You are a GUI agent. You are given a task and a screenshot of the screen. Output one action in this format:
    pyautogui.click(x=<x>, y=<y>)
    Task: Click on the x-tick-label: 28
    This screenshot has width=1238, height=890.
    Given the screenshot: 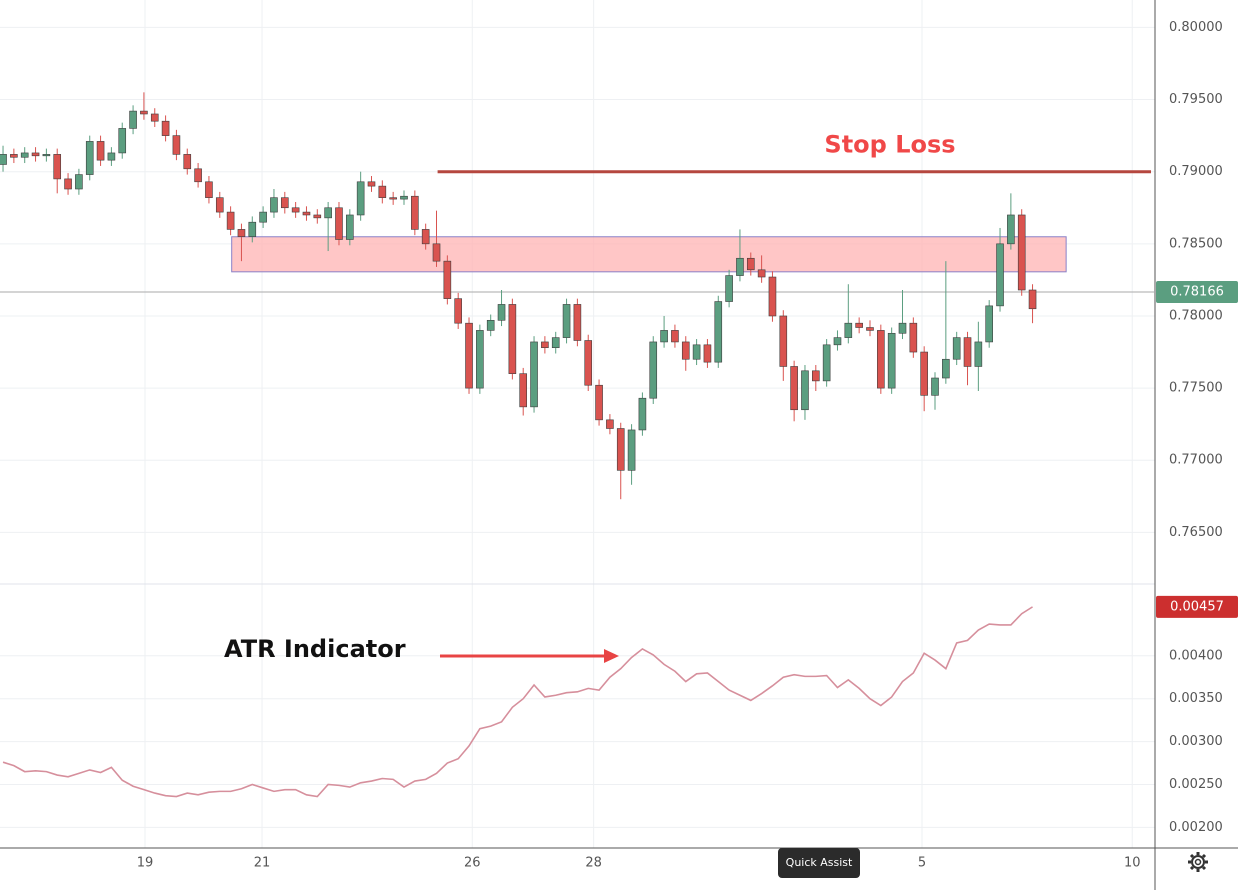 What is the action you would take?
    pyautogui.click(x=593, y=863)
    